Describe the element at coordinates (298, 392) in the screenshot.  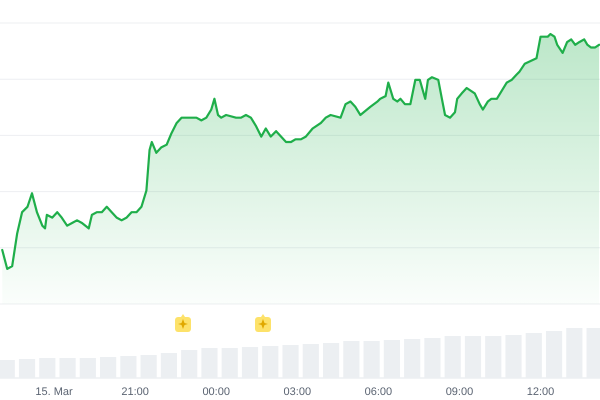
I see `x-tick-label: 03:00` at that location.